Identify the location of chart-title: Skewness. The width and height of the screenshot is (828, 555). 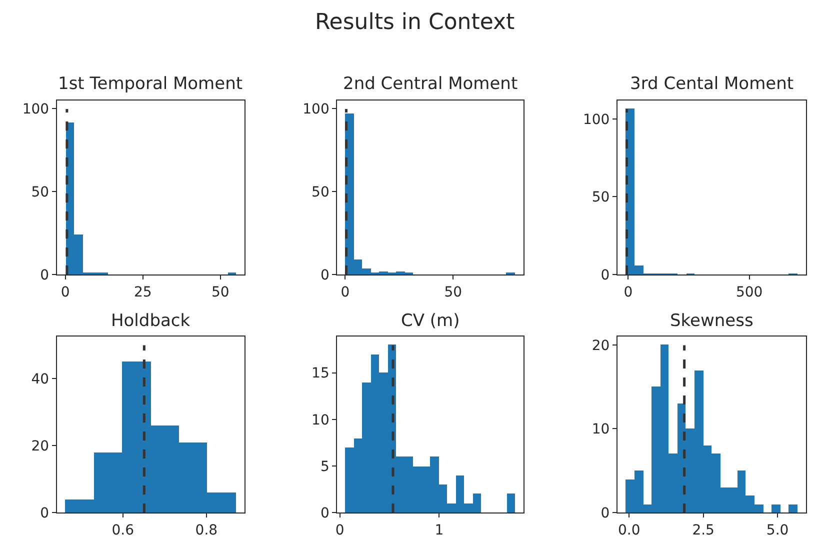
(712, 321).